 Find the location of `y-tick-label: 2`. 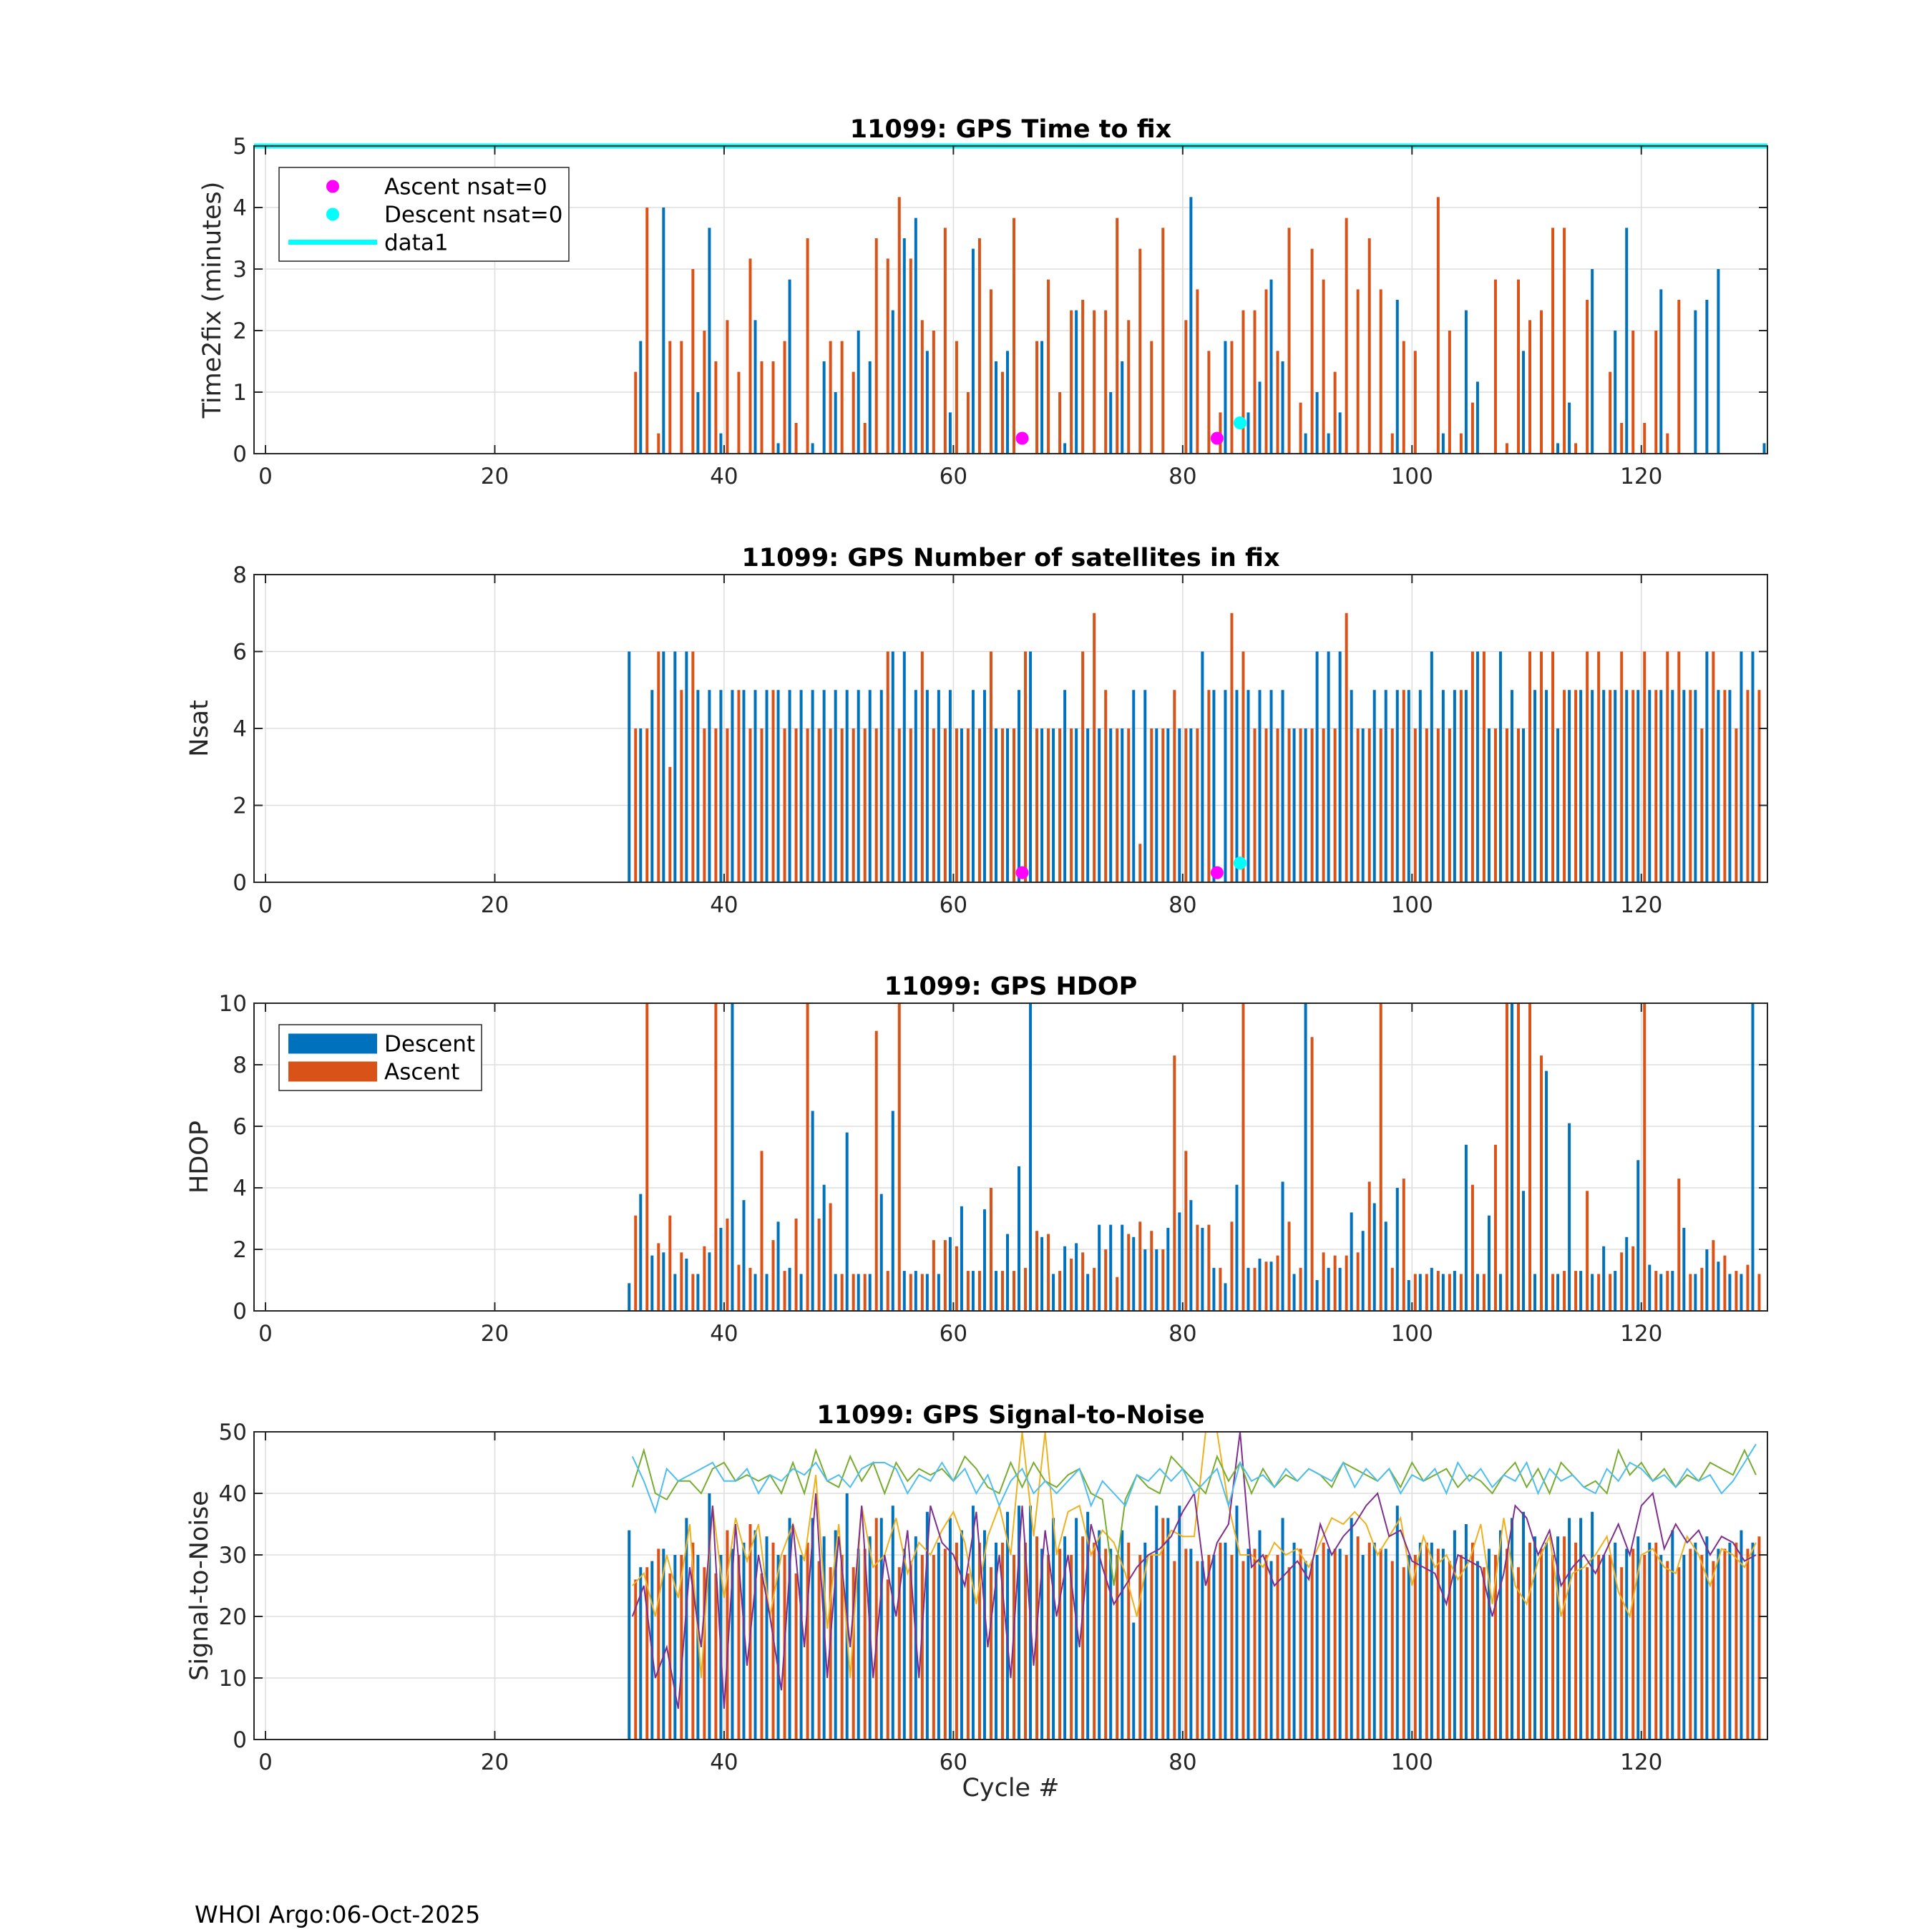

y-tick-label: 2 is located at coordinates (240, 1250).